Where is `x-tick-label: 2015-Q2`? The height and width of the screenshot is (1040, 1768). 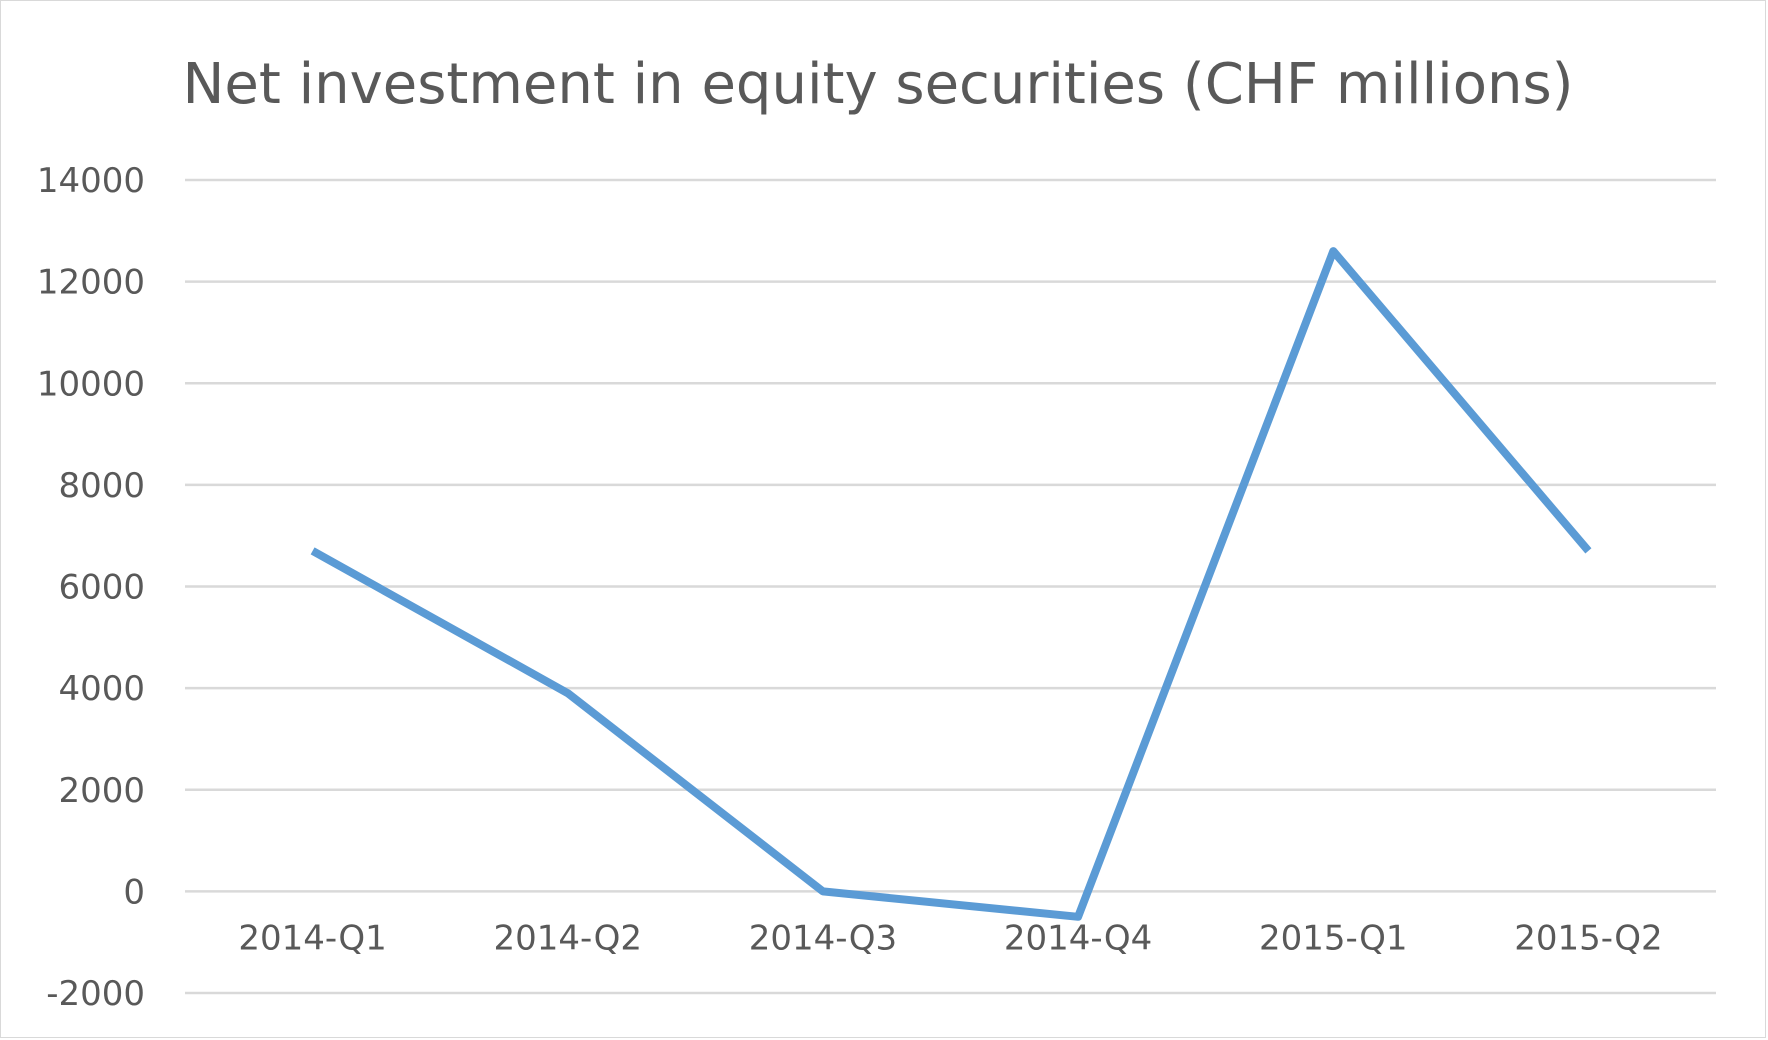 x-tick-label: 2015-Q2 is located at coordinates (1588, 938).